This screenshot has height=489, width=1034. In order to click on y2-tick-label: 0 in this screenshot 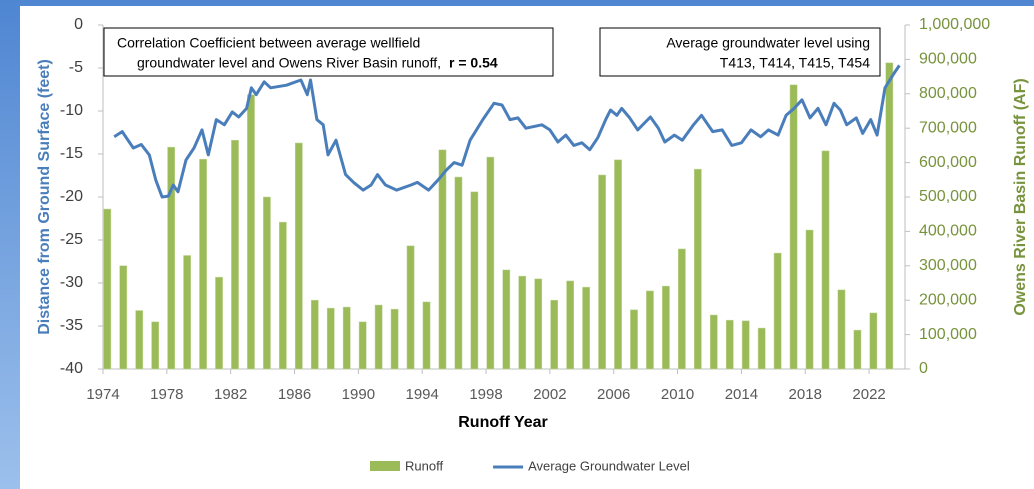, I will do `click(923, 368)`.